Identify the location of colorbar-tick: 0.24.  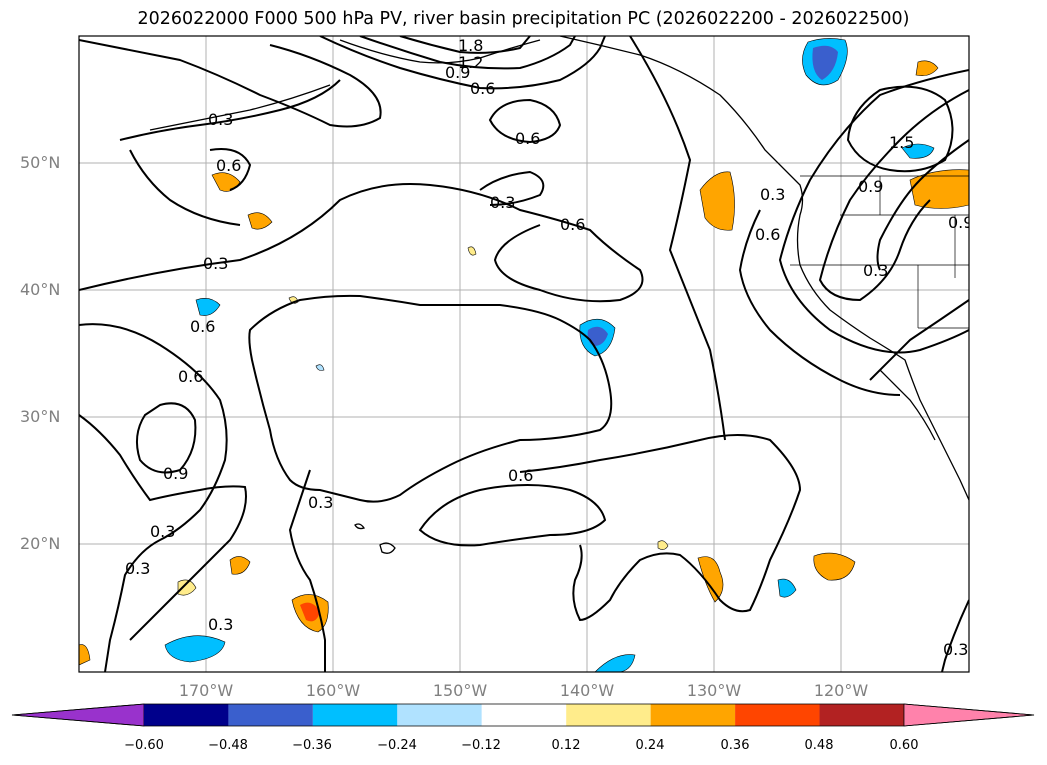
(650, 745).